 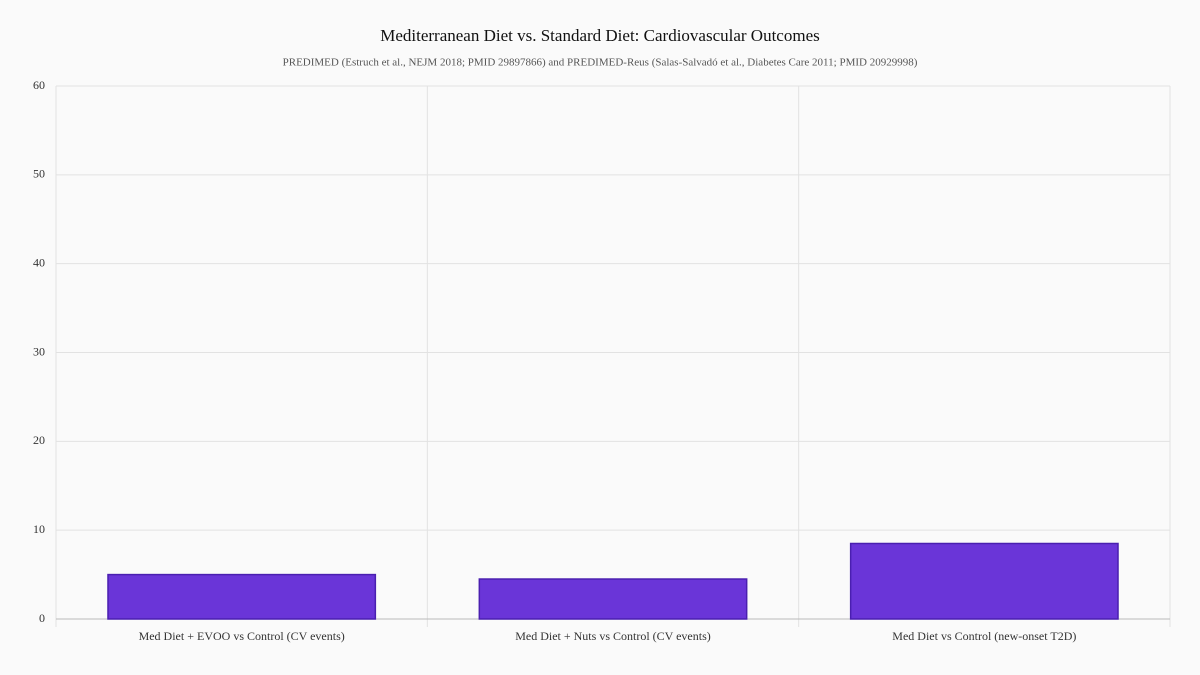 What do you see at coordinates (39, 262) in the screenshot?
I see `y-tick-label: 40` at bounding box center [39, 262].